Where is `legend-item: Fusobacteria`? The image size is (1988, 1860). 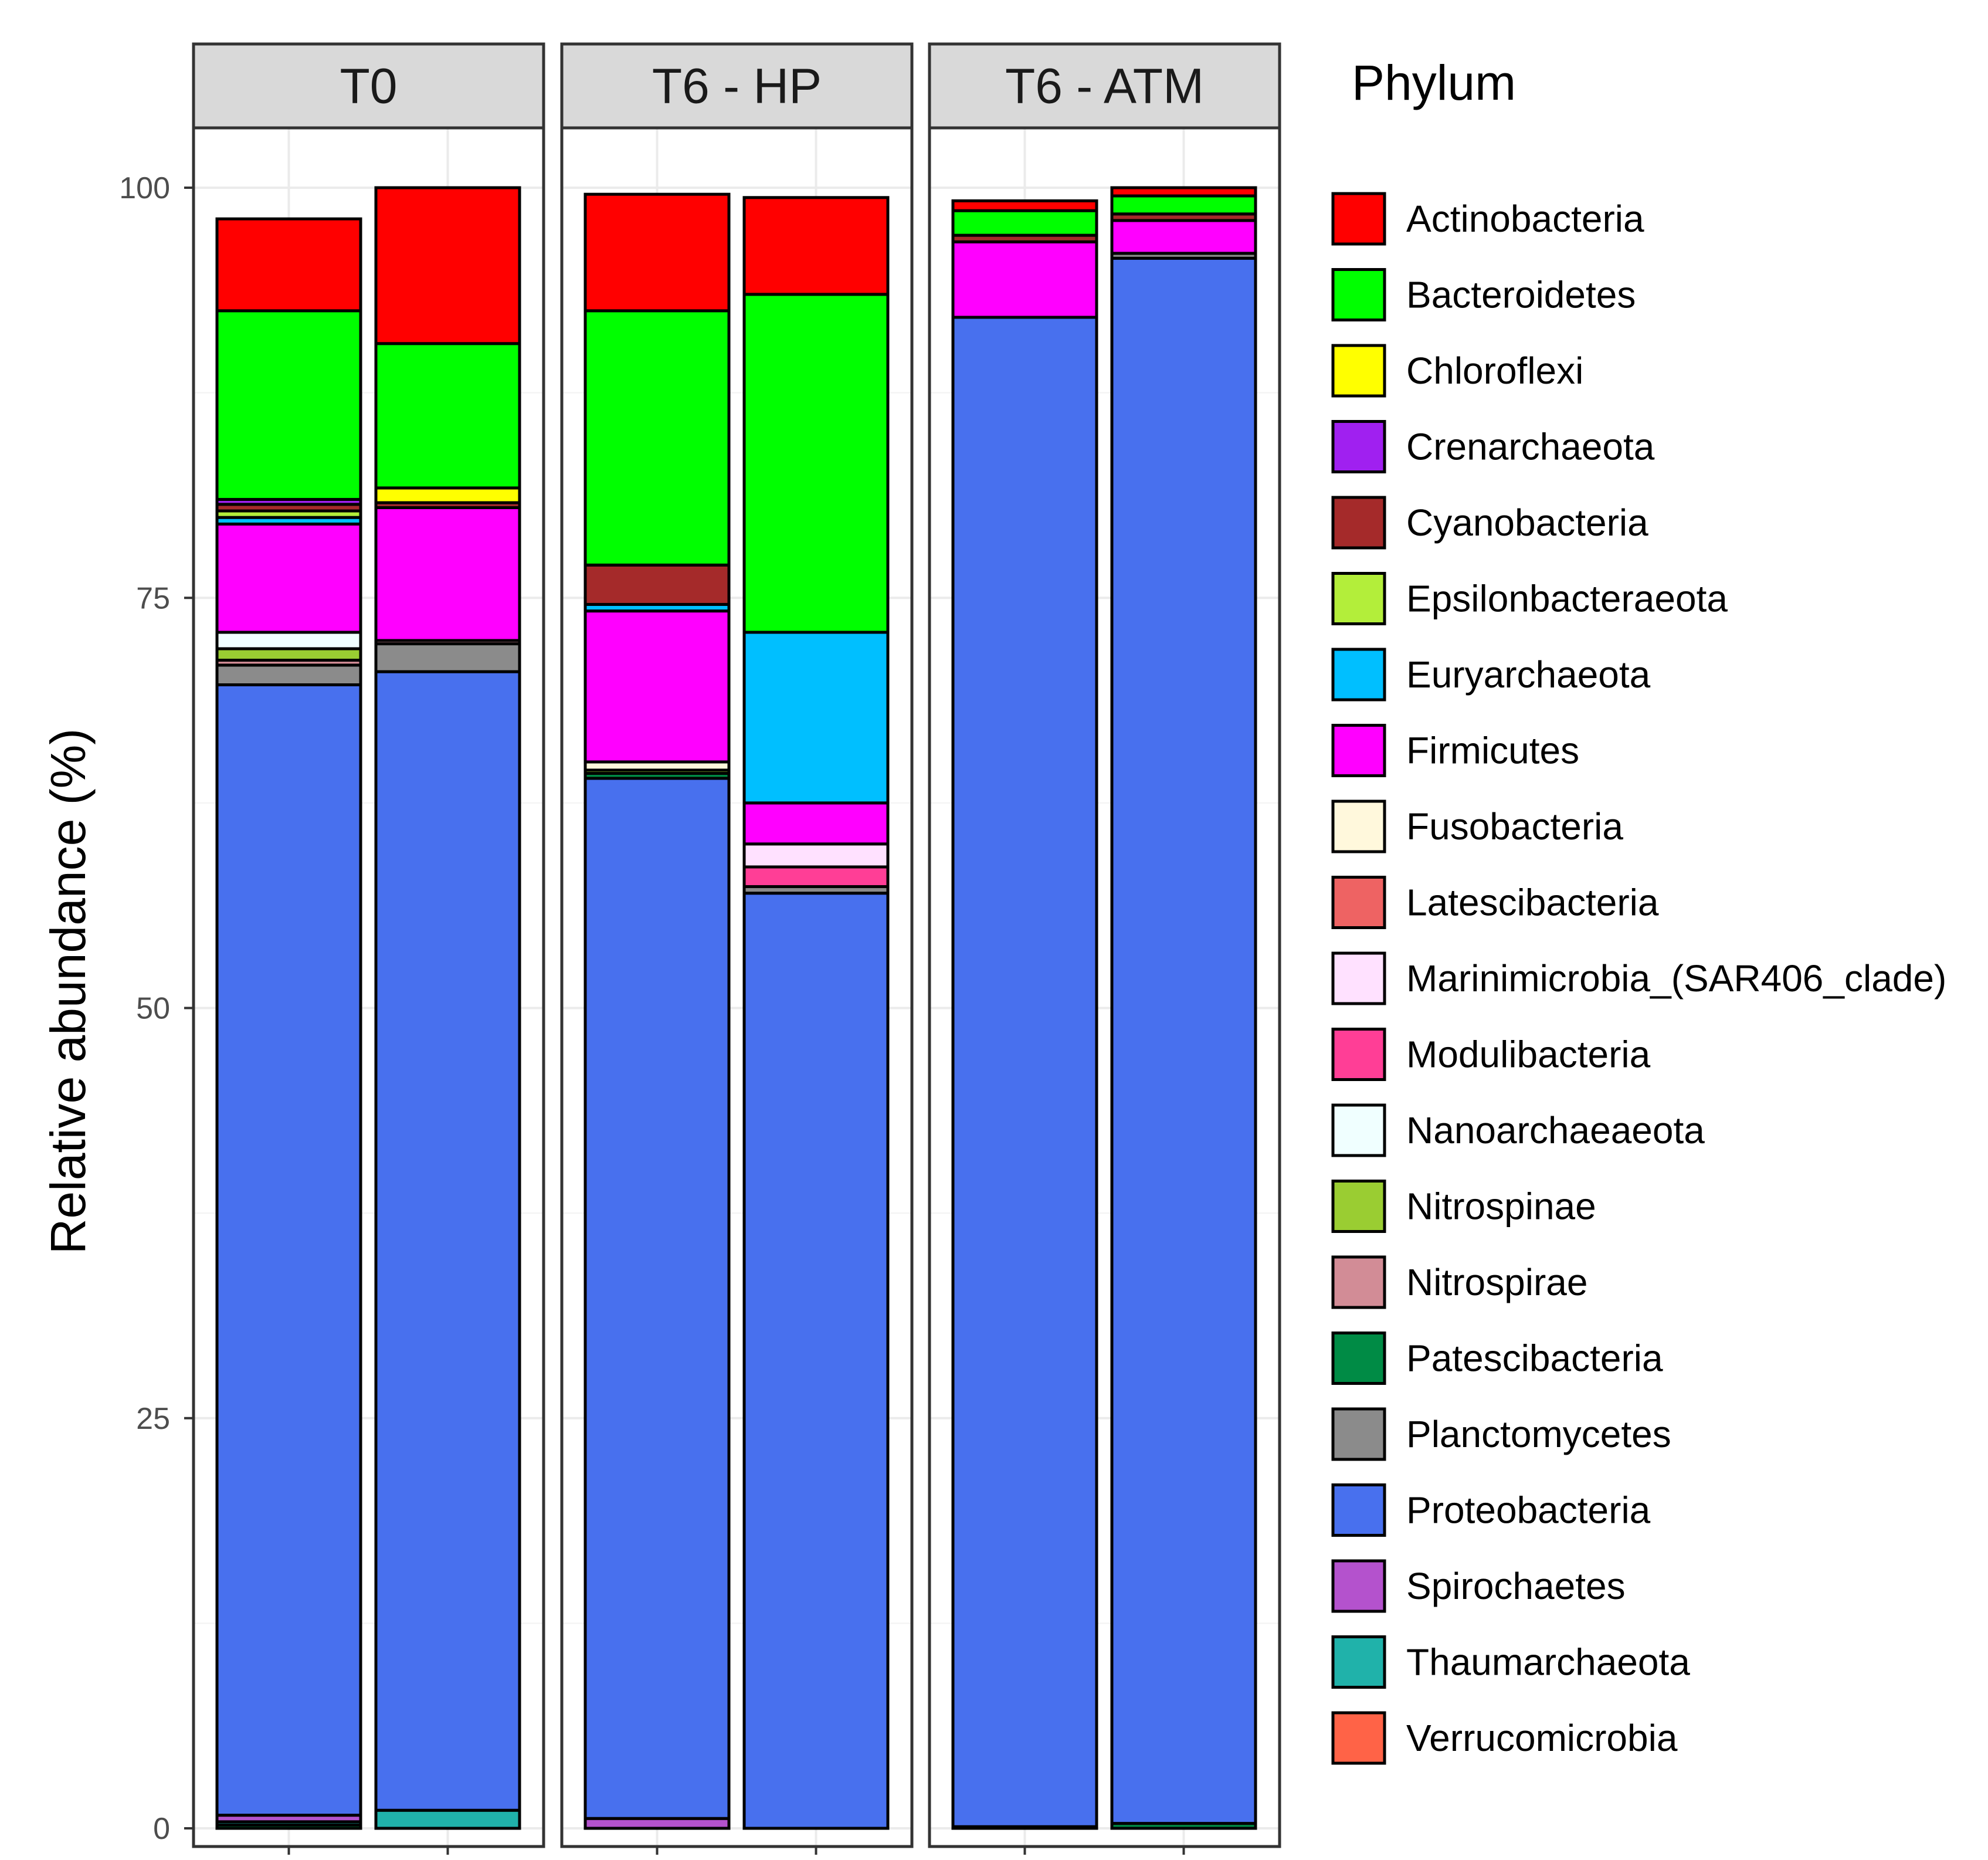 legend-item: Fusobacteria is located at coordinates (1477, 826).